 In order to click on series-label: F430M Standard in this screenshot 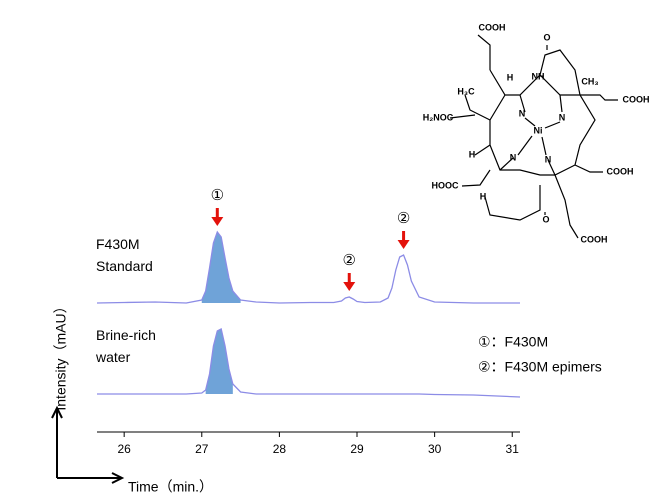, I will do `click(124, 255)`.